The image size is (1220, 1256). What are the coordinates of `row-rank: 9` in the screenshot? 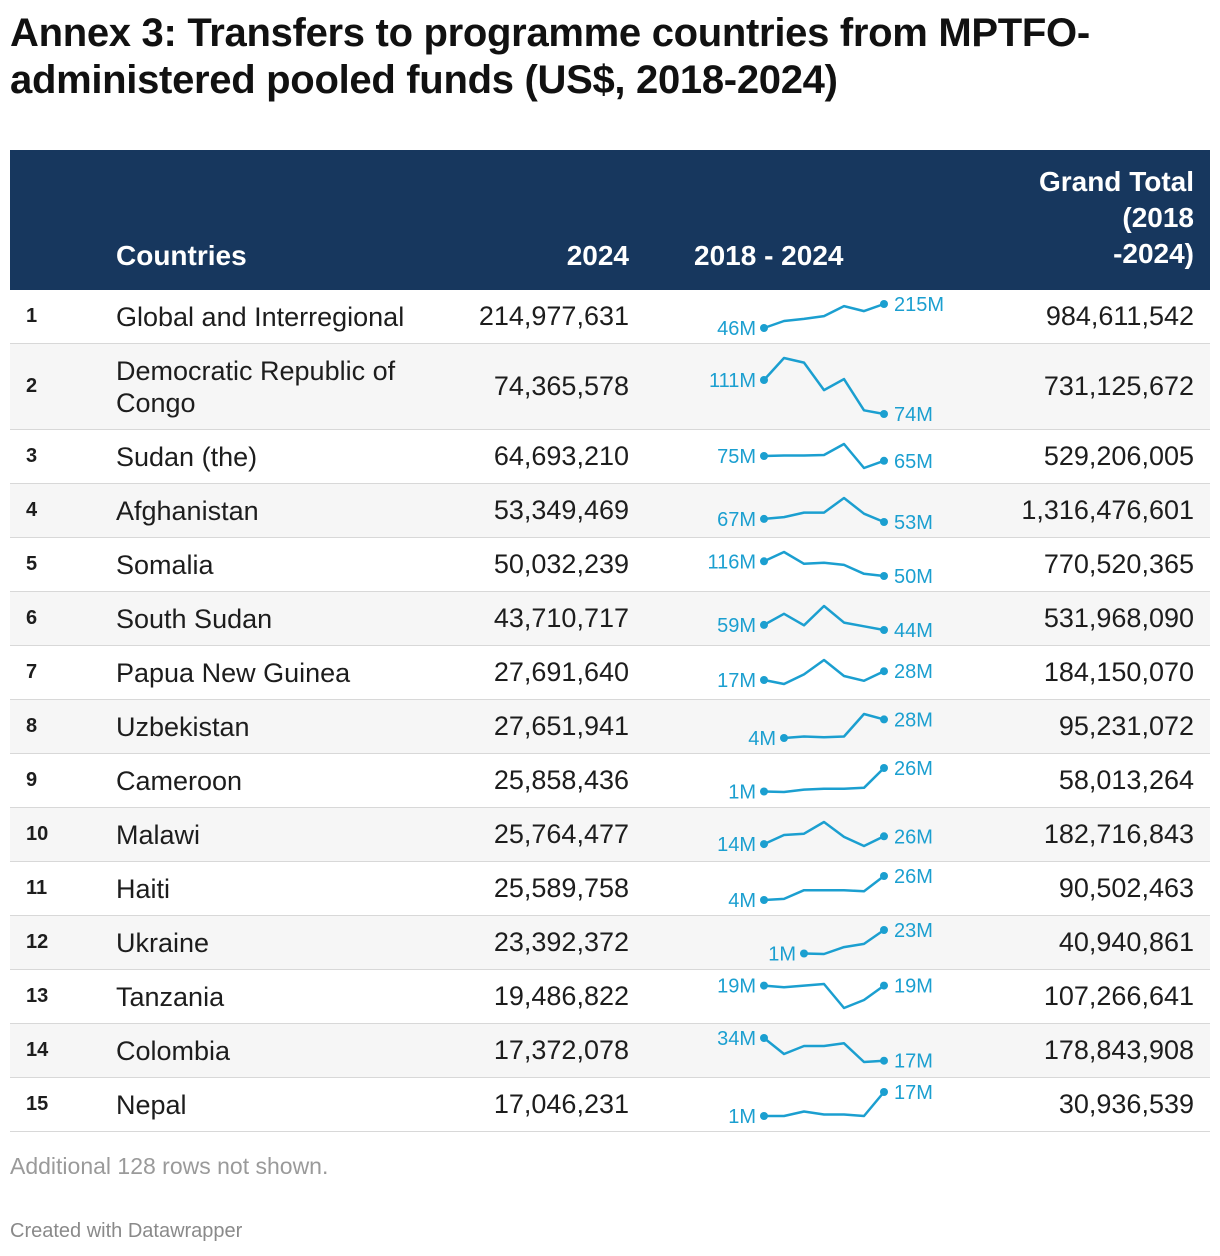 It's located at (32, 780).